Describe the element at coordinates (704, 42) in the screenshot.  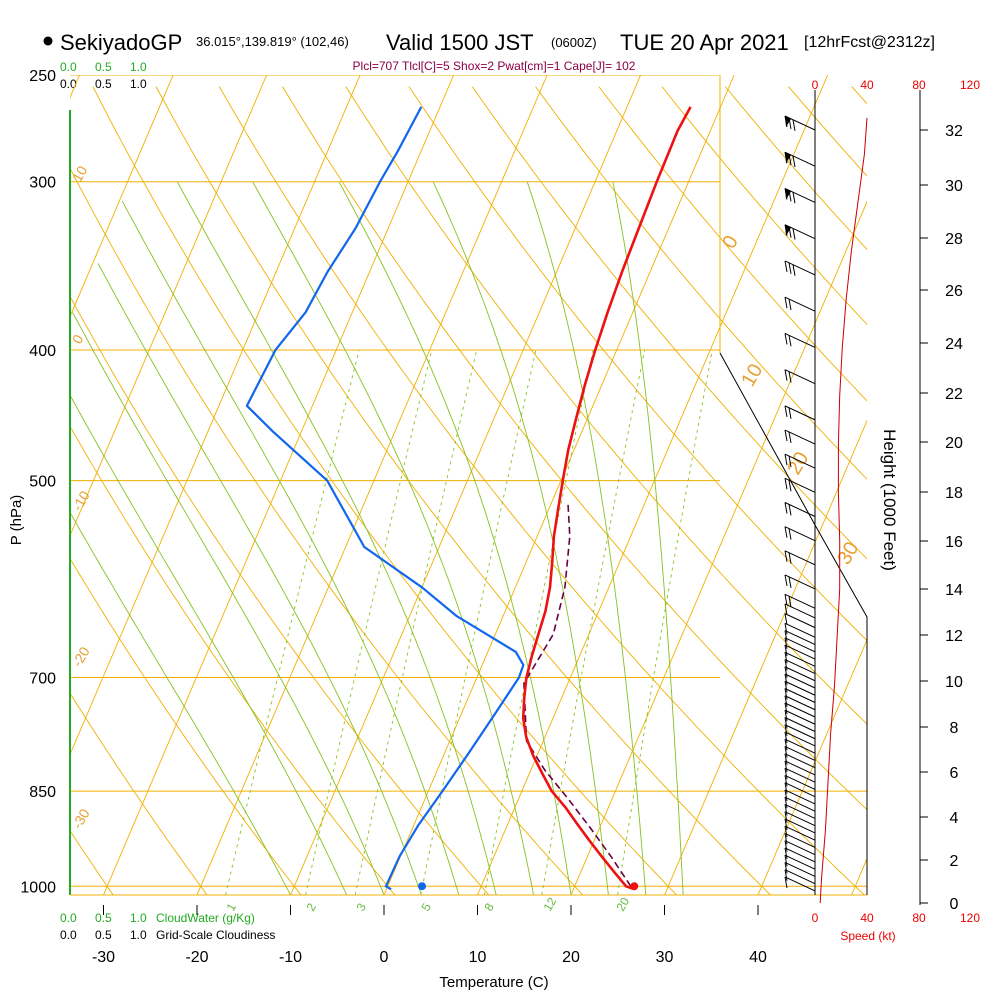
I see `valid-date: TUE 20 Apr 2021` at that location.